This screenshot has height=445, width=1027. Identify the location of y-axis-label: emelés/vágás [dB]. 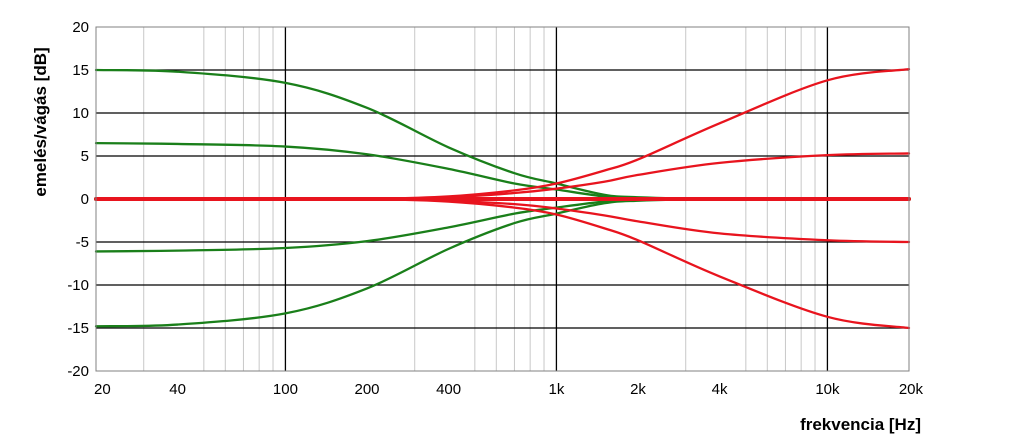
(40, 121).